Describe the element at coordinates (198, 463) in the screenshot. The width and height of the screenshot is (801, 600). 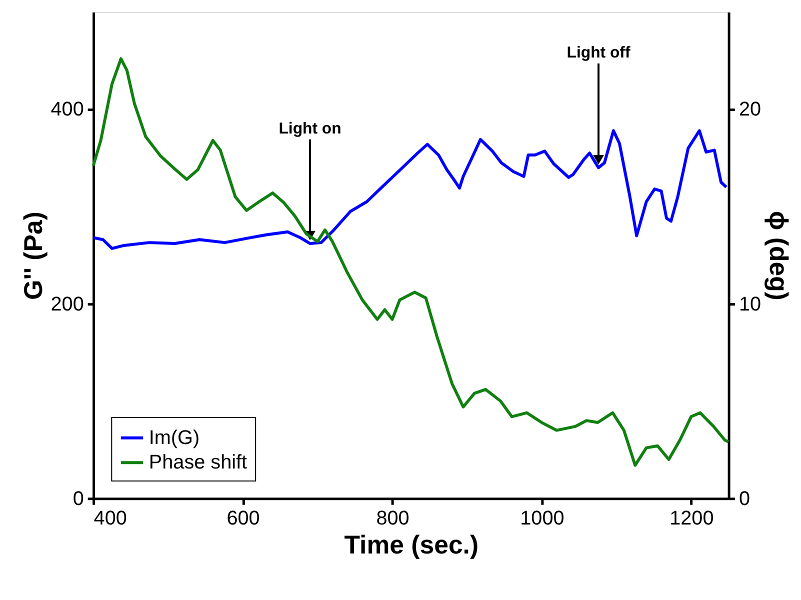
I see `legend-label: Phase shift` at that location.